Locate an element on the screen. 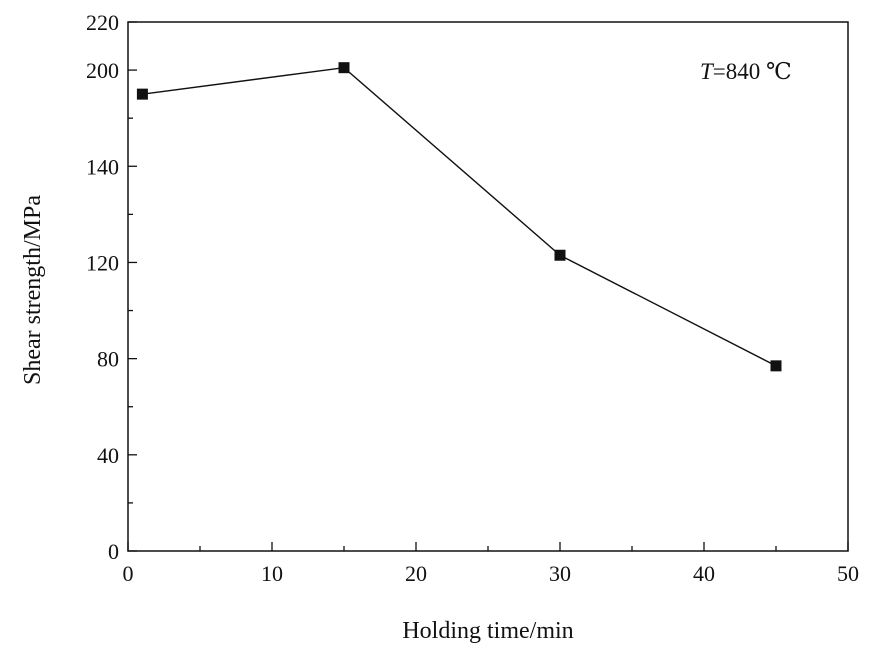 Image resolution: width=872 pixels, height=665 pixels. x-tick-label: 0 is located at coordinates (128, 573).